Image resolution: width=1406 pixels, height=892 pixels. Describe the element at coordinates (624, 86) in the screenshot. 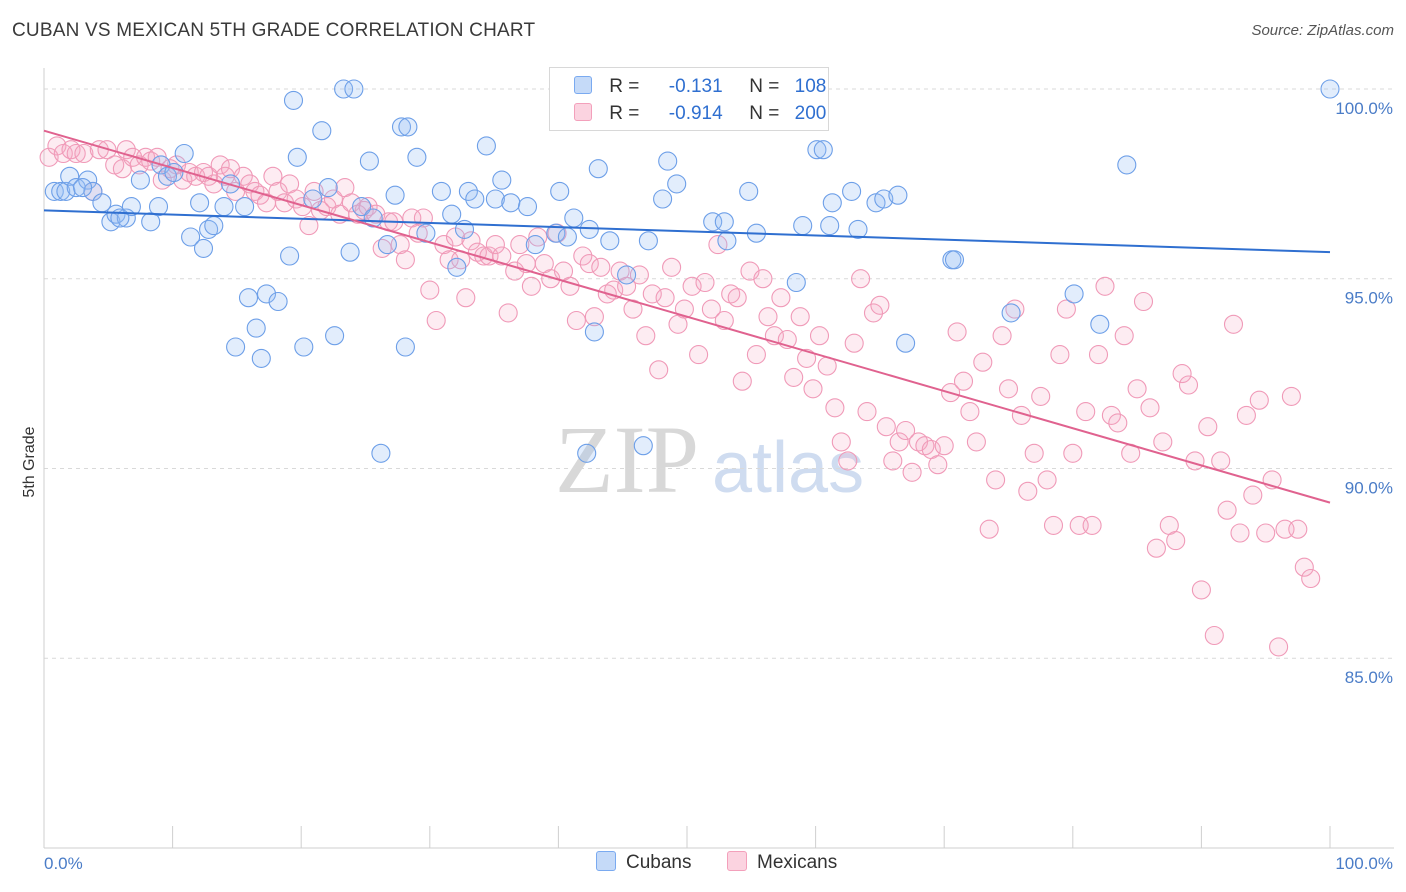

I see `r-label: R =` at that location.